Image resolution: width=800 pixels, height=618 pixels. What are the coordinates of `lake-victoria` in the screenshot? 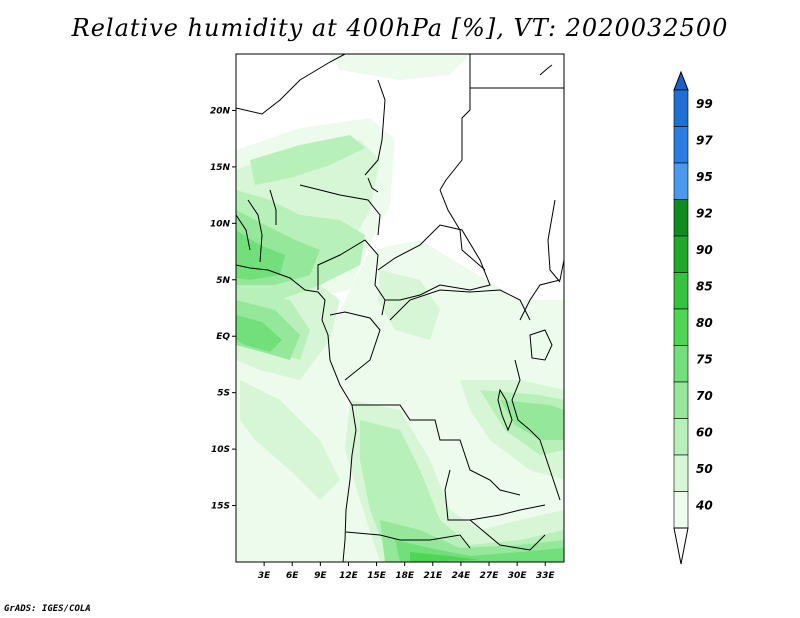 It's located at (541, 345).